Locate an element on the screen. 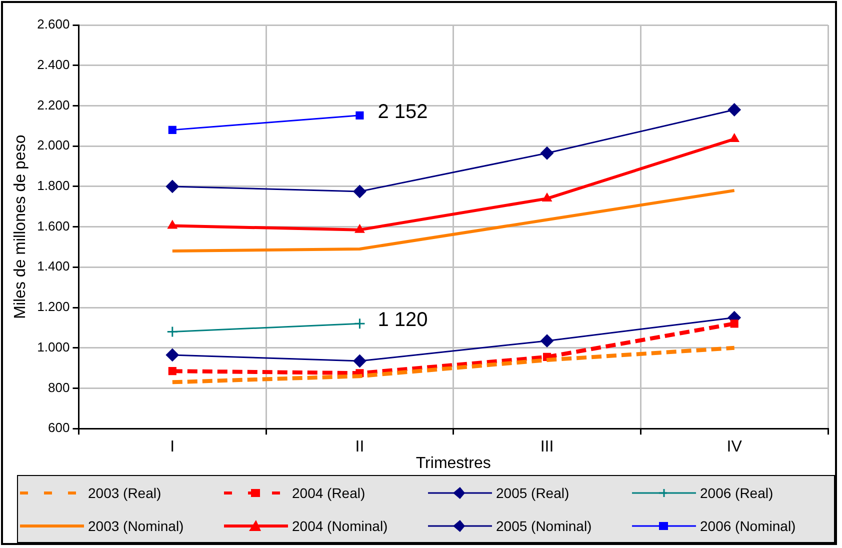 This screenshot has width=842, height=548. y-tick-label: 800 is located at coordinates (59, 387).